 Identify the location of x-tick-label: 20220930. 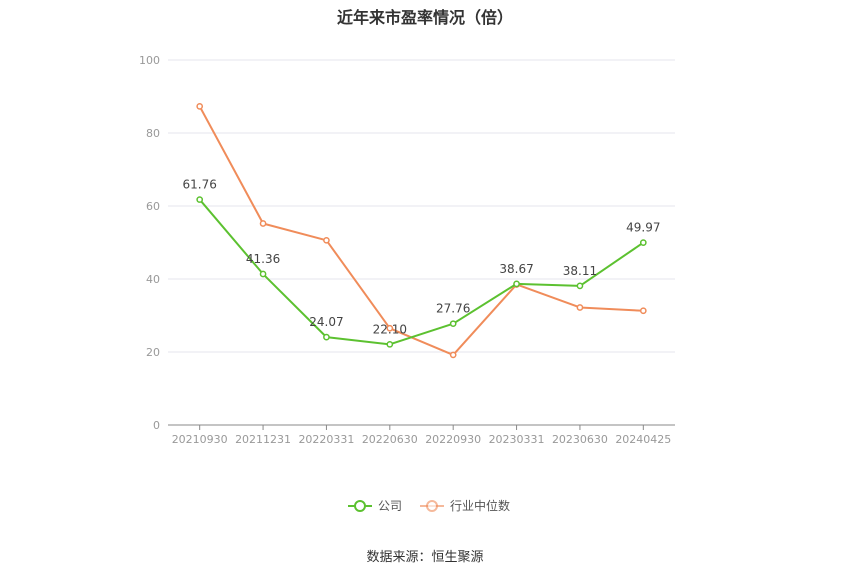
(453, 439).